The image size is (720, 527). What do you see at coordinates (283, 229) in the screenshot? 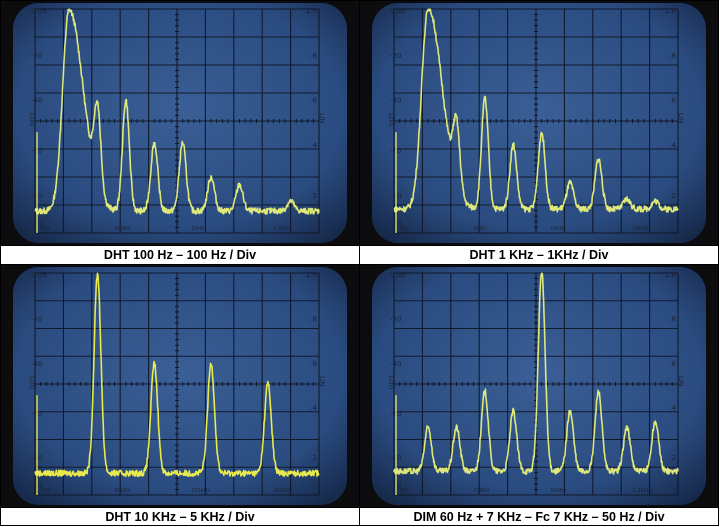
I see `frequency-label: 2.5kHz` at bounding box center [283, 229].